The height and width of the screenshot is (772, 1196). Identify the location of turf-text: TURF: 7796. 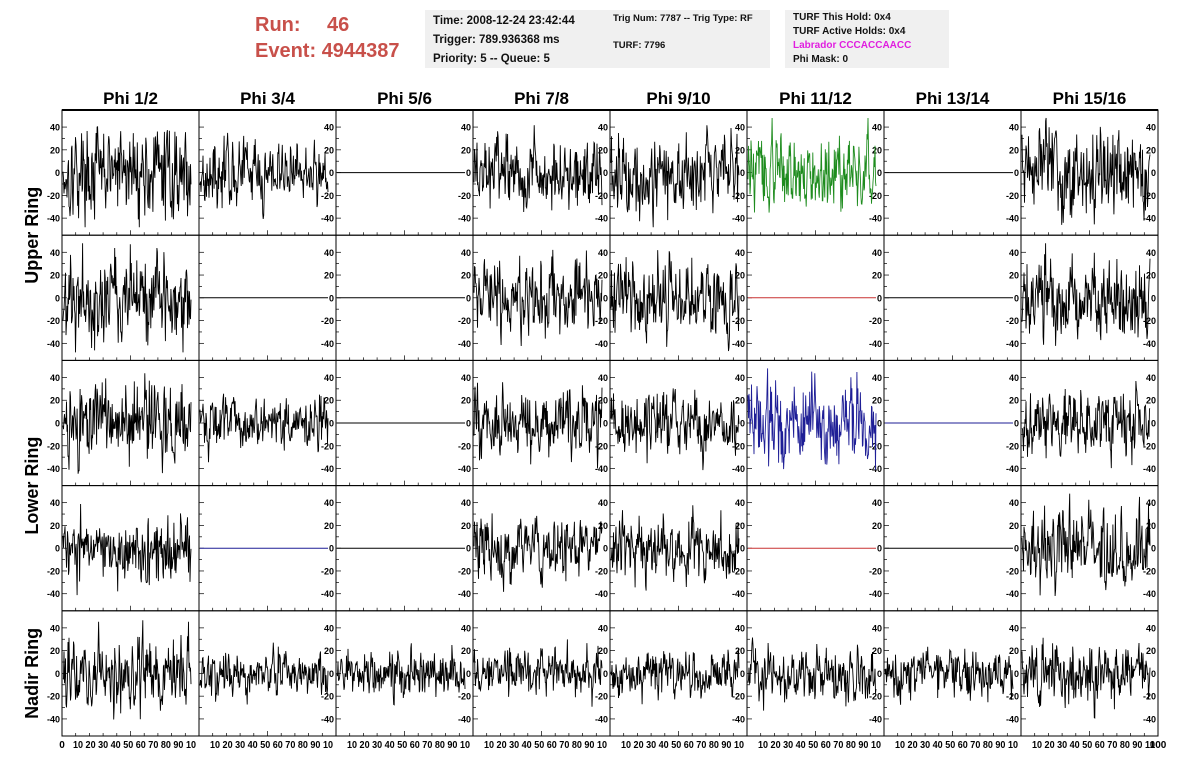
(639, 45).